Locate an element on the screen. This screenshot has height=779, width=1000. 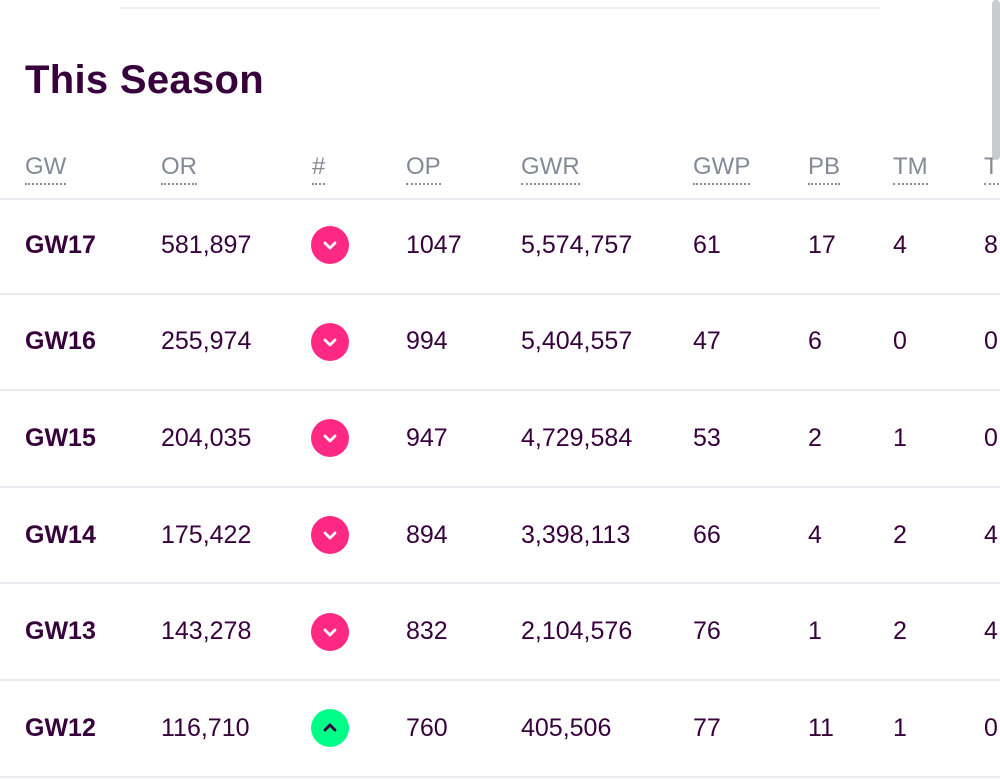
page-title: This Season is located at coordinates (144, 80).